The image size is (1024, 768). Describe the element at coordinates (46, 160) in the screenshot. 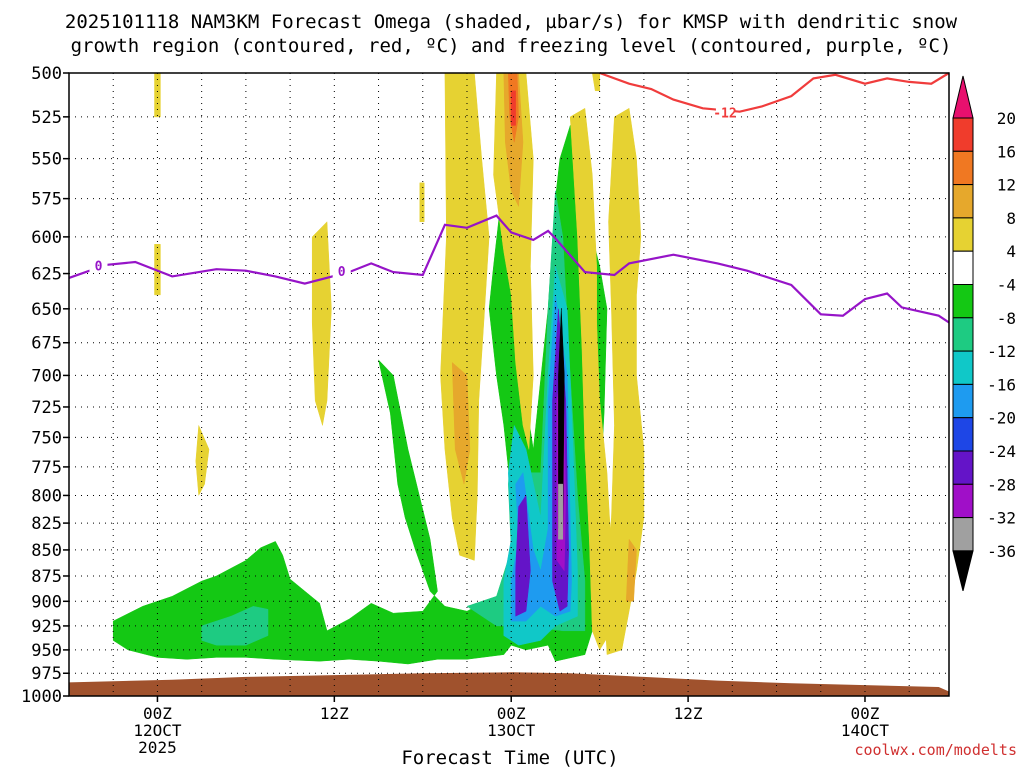

I see `ytick-label-550: 550` at that location.